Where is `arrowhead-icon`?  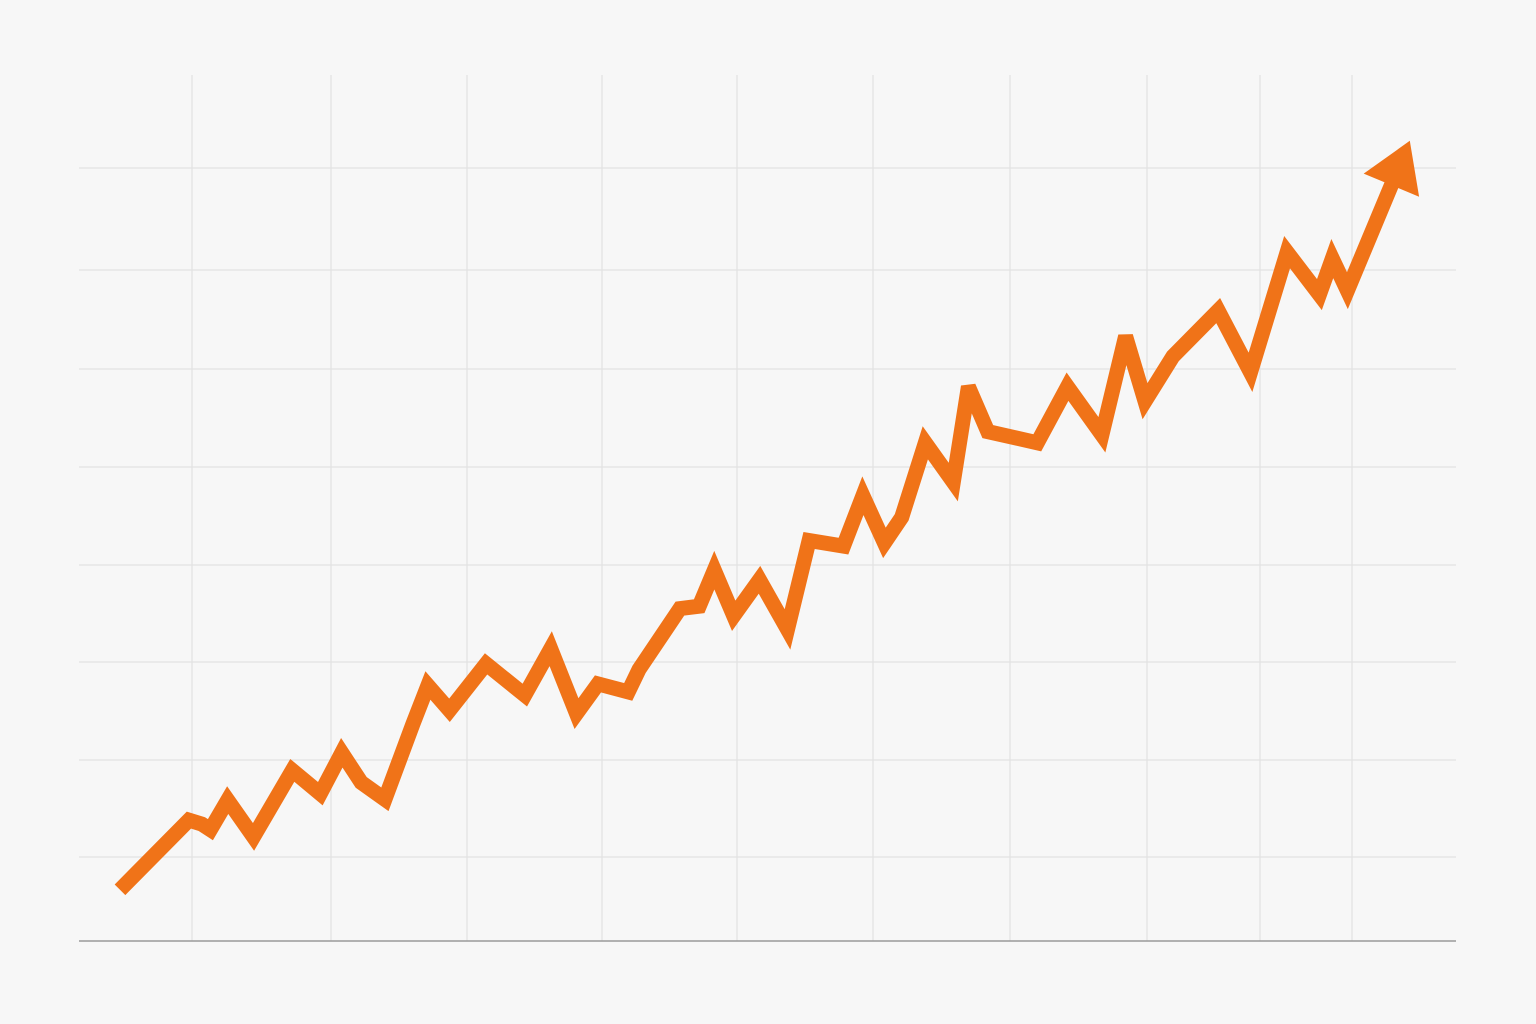
arrowhead-icon is located at coordinates (1391, 168).